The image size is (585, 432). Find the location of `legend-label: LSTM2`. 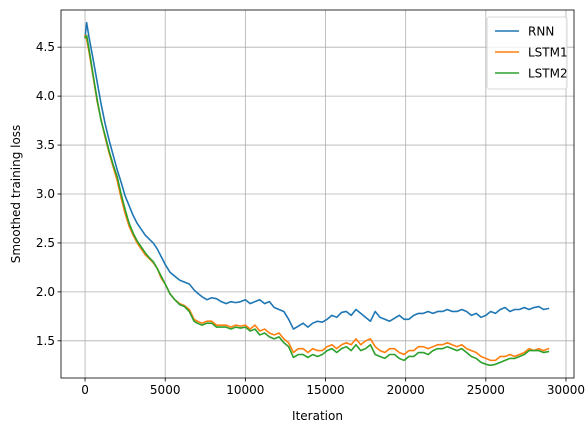

legend-label: LSTM2 is located at coordinates (548, 74).